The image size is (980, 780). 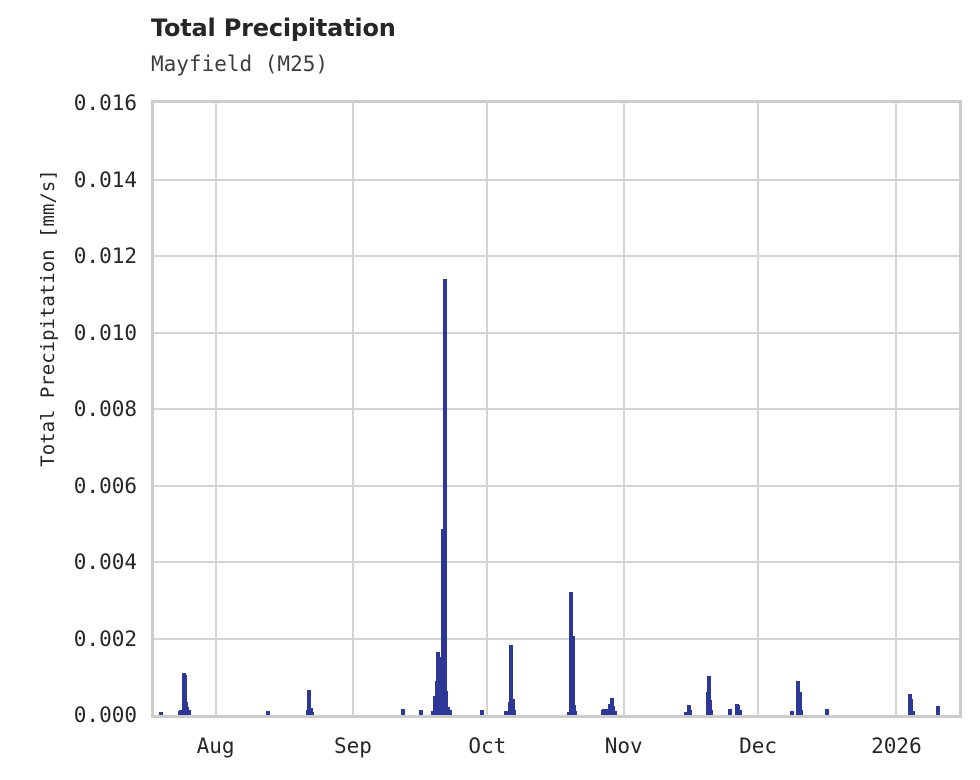 What do you see at coordinates (105, 638) in the screenshot?
I see `y-axis-tick-label: 0.002` at bounding box center [105, 638].